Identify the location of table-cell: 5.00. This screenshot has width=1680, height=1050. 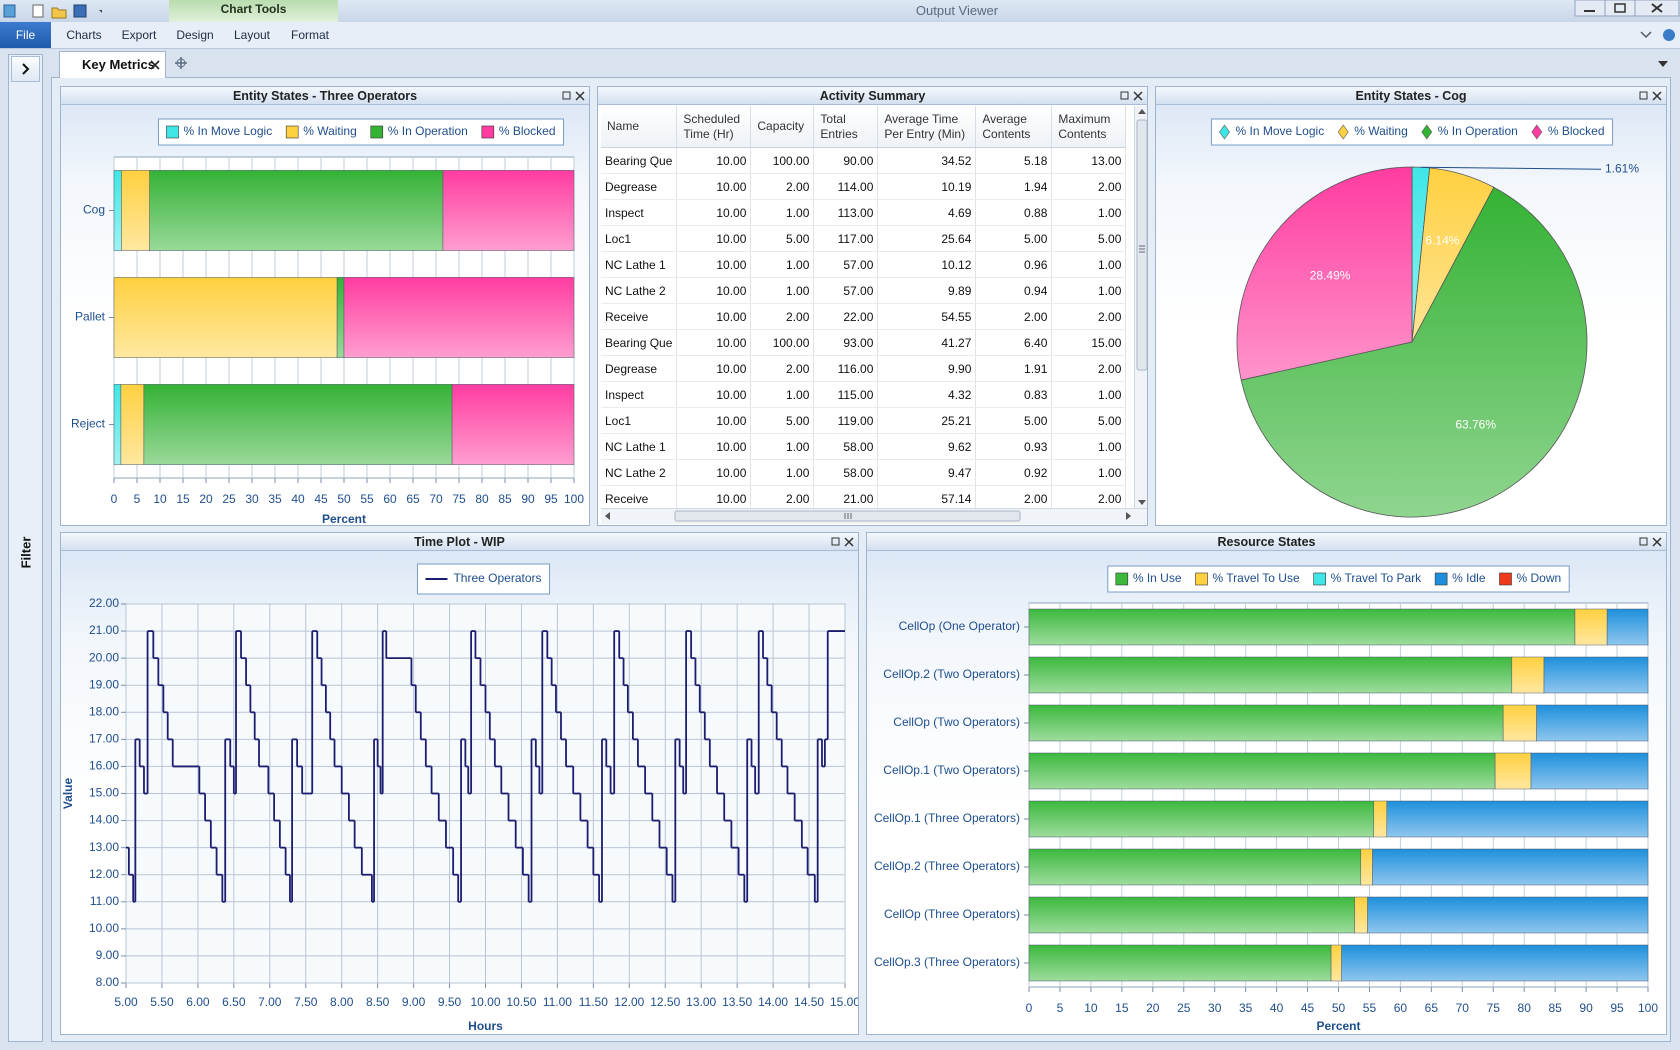
(1014, 238).